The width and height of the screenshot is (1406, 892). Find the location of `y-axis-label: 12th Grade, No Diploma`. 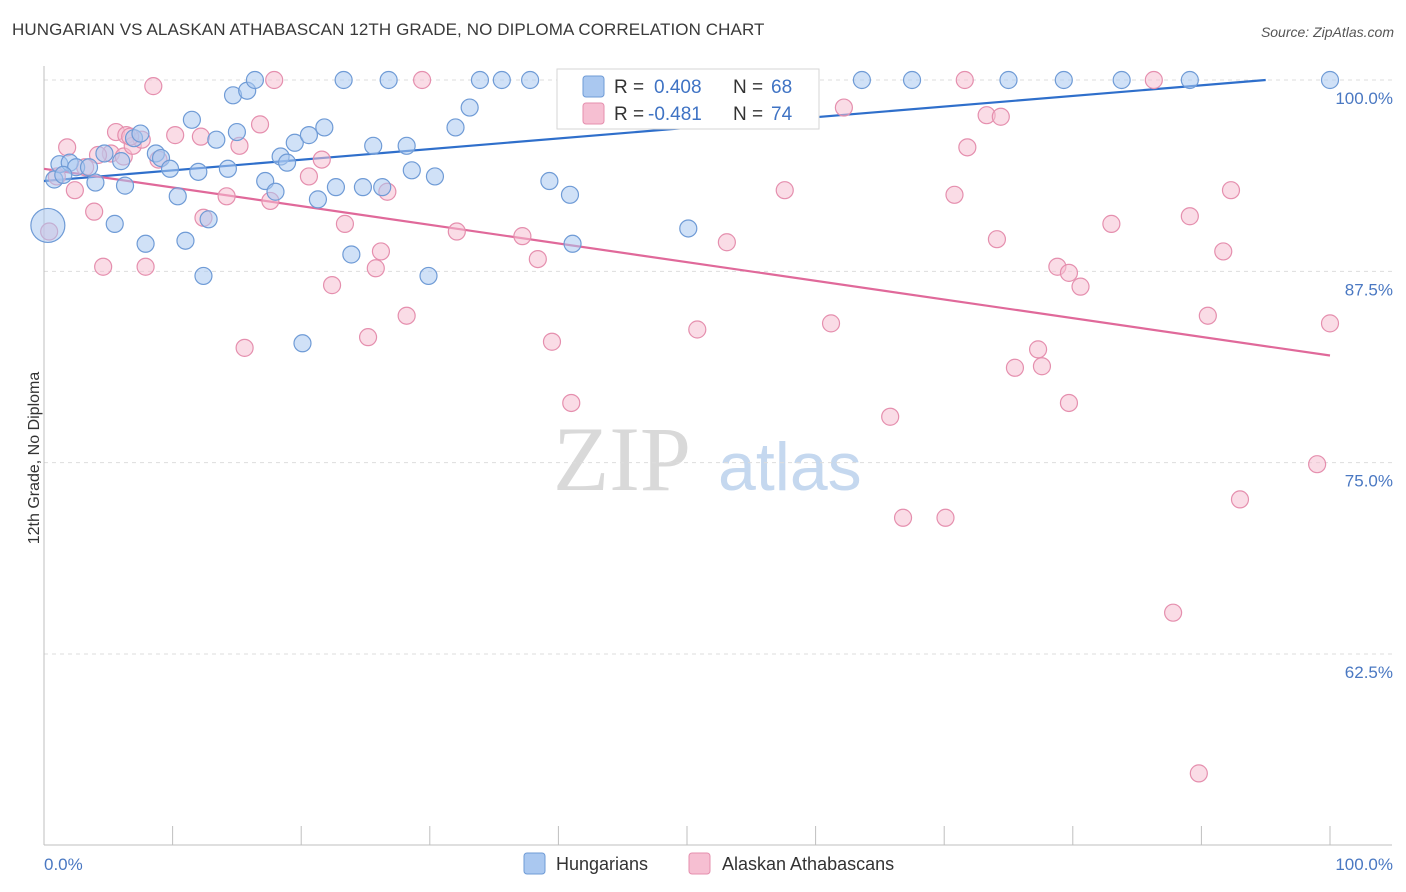

y-axis-label: 12th Grade, No Diploma is located at coordinates (34, 458).